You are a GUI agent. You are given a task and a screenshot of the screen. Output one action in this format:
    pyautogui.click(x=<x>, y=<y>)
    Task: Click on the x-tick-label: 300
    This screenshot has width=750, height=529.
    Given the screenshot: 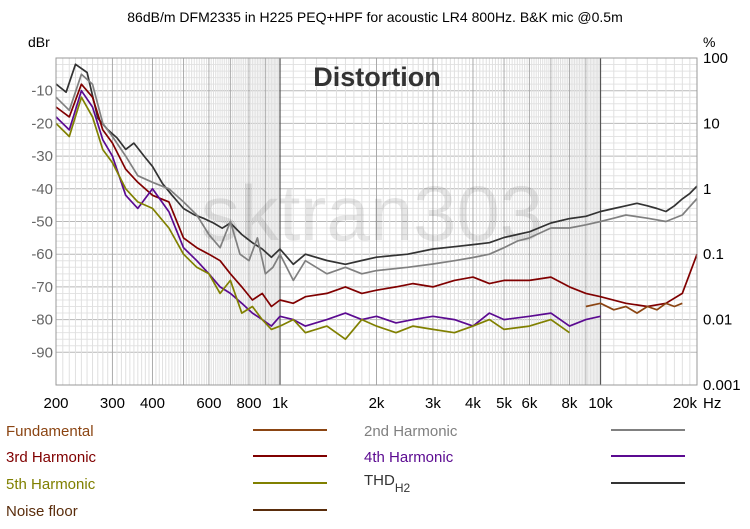 What is the action you would take?
    pyautogui.click(x=112, y=403)
    